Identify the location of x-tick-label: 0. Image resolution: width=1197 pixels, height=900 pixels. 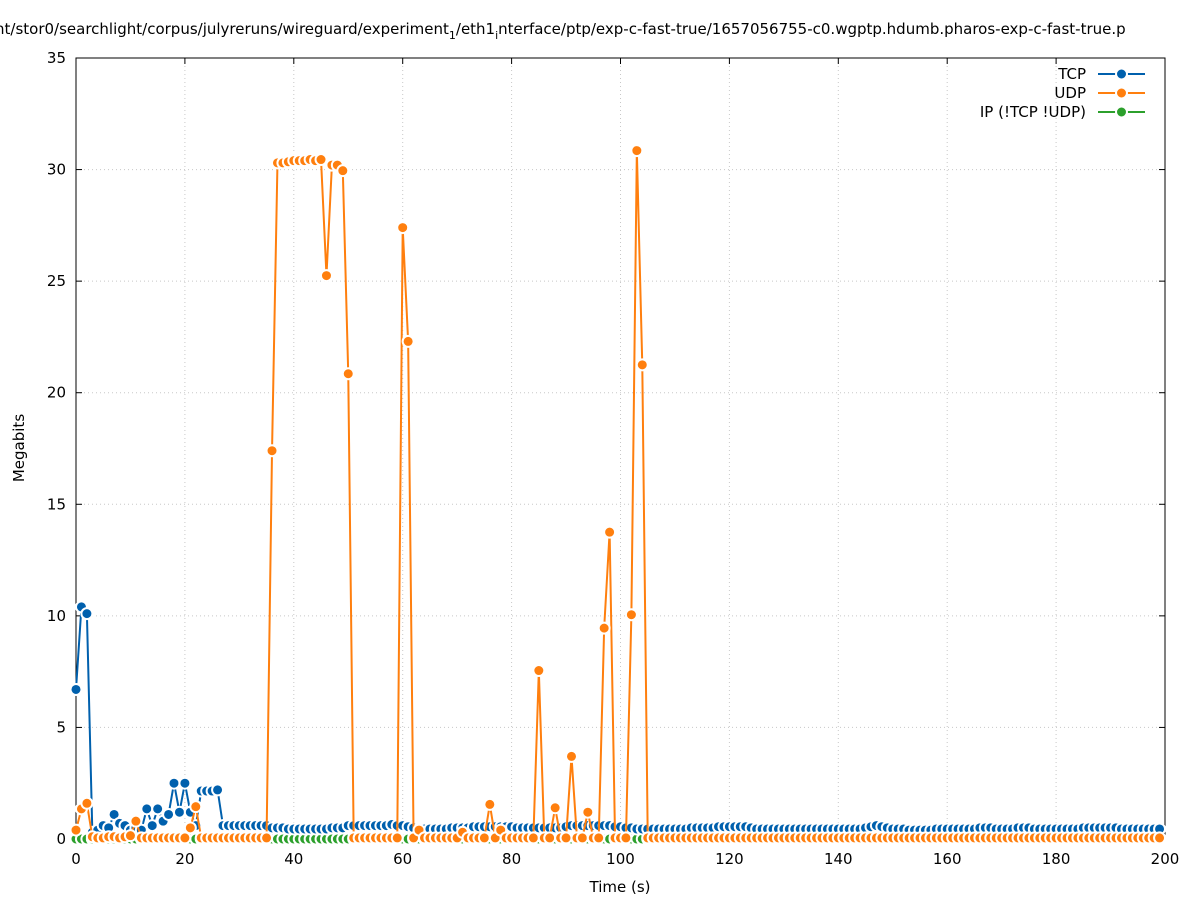
(76, 859).